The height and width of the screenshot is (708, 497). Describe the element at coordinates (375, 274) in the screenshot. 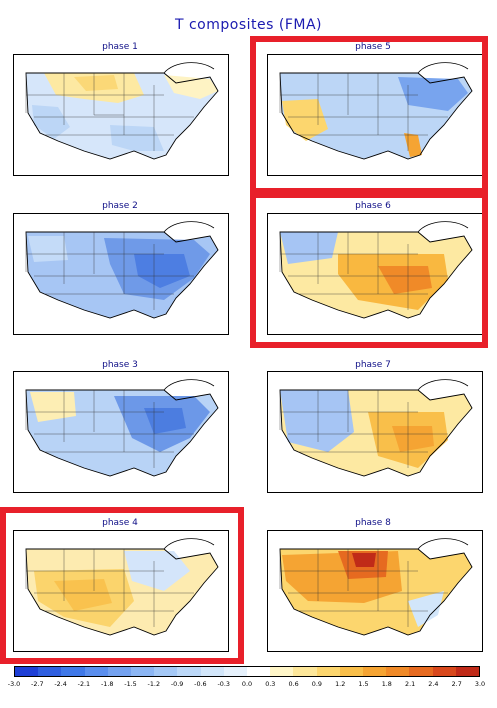

I see `map-phase6` at that location.